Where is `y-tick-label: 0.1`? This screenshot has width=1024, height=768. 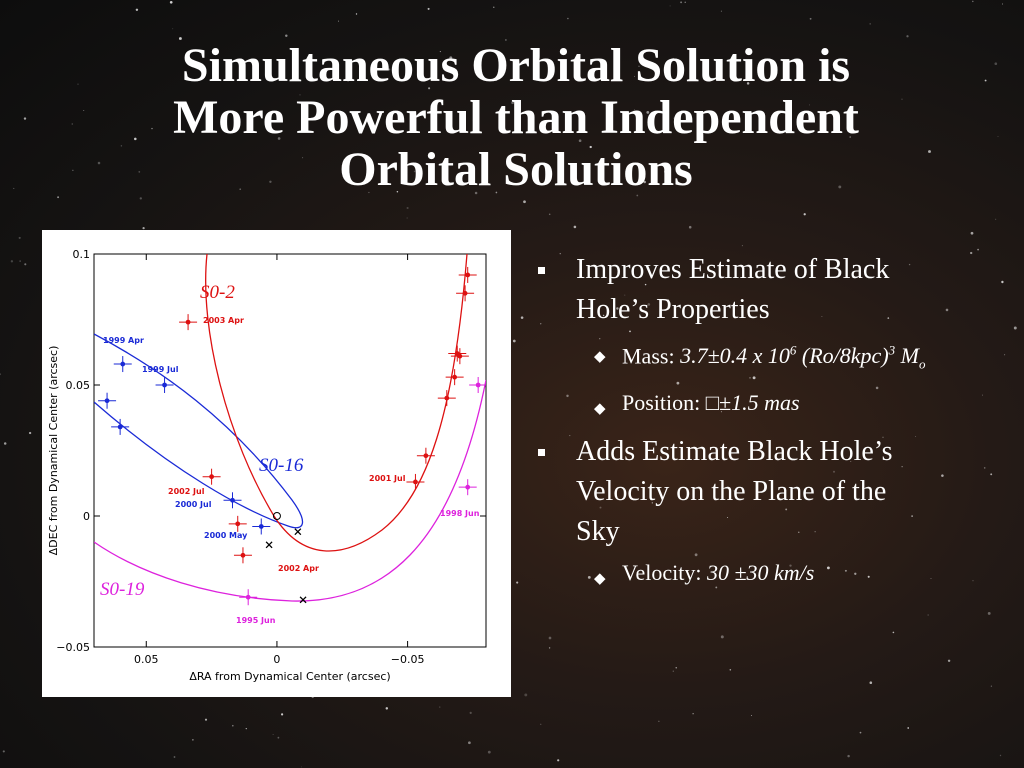
y-tick-label: 0.1 is located at coordinates (82, 254).